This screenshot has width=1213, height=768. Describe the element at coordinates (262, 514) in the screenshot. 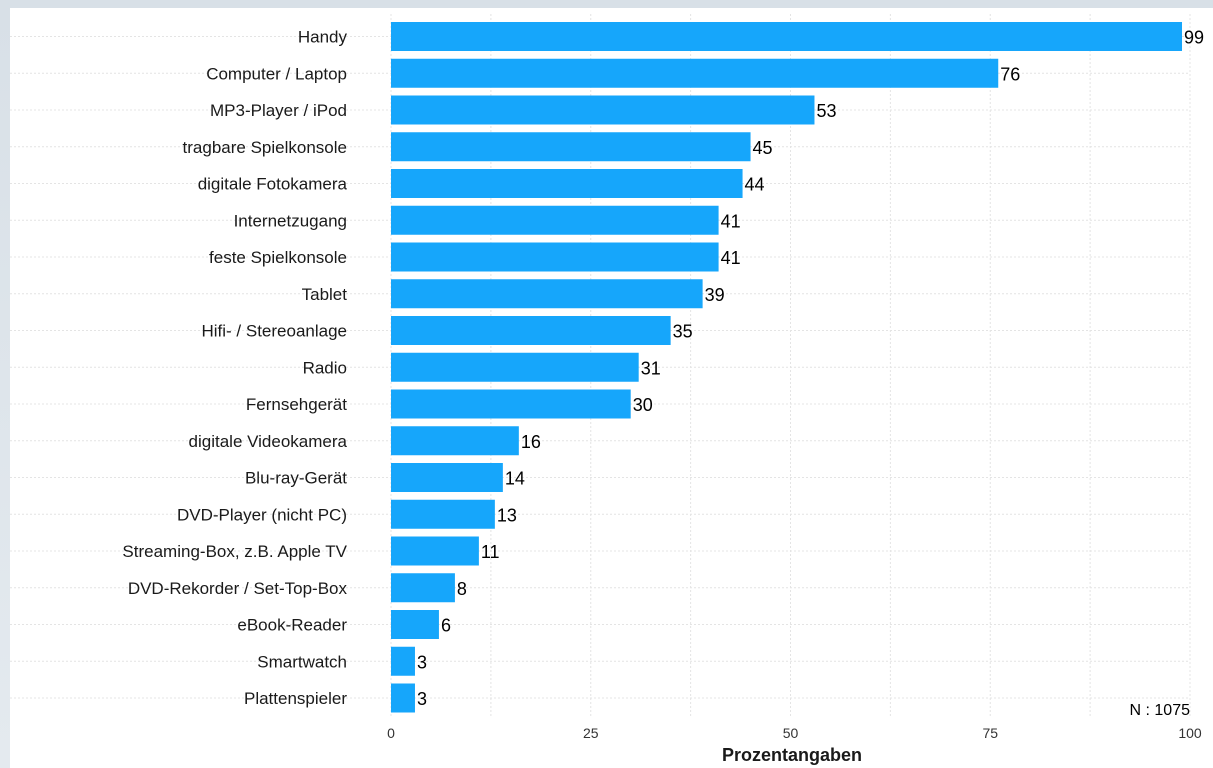

I see `category-label: DVD-Player (nicht PC)` at that location.